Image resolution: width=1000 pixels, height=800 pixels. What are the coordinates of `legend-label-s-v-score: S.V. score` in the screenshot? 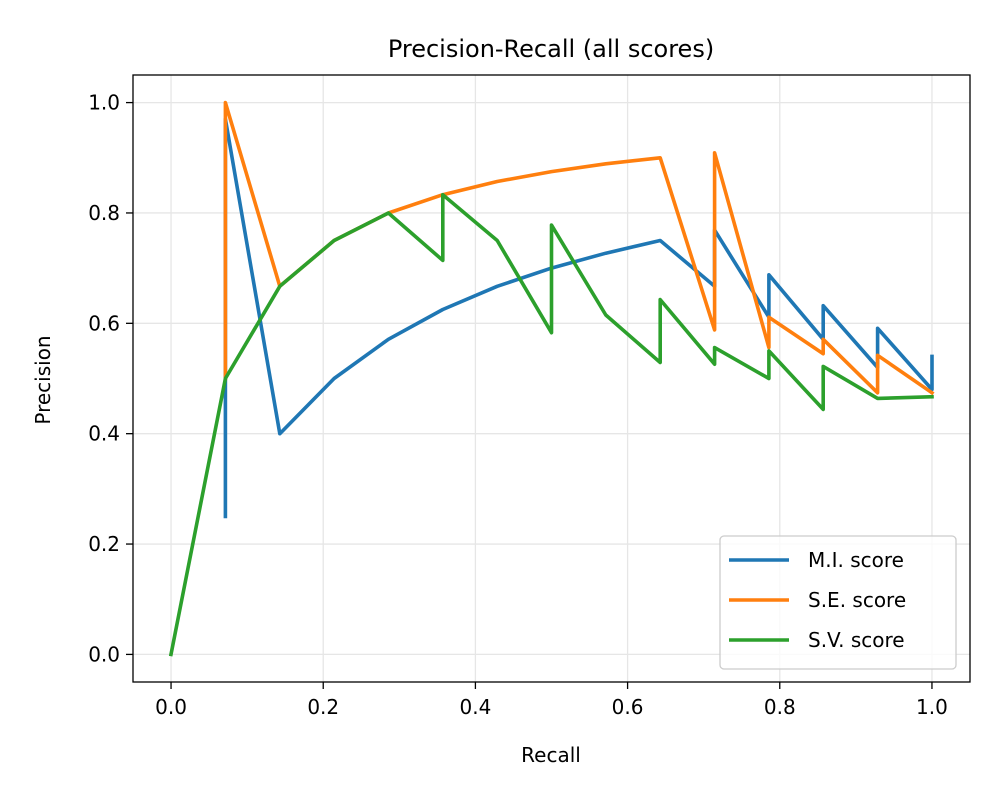 It's located at (856, 640).